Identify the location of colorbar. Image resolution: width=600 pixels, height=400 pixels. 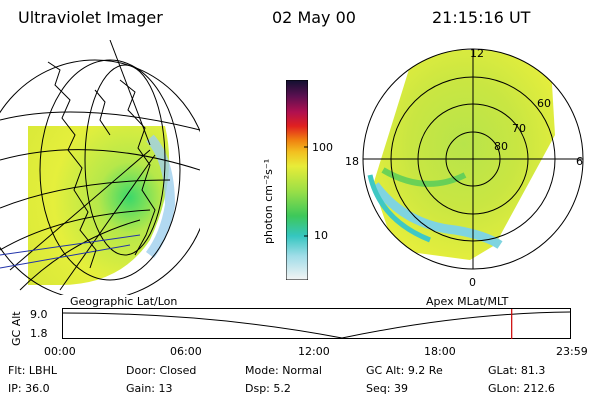
(297, 180).